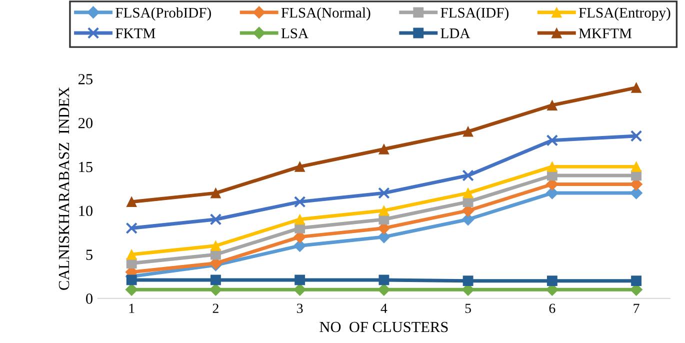  Describe the element at coordinates (85, 167) in the screenshot. I see `y-tick-label: 15` at that location.